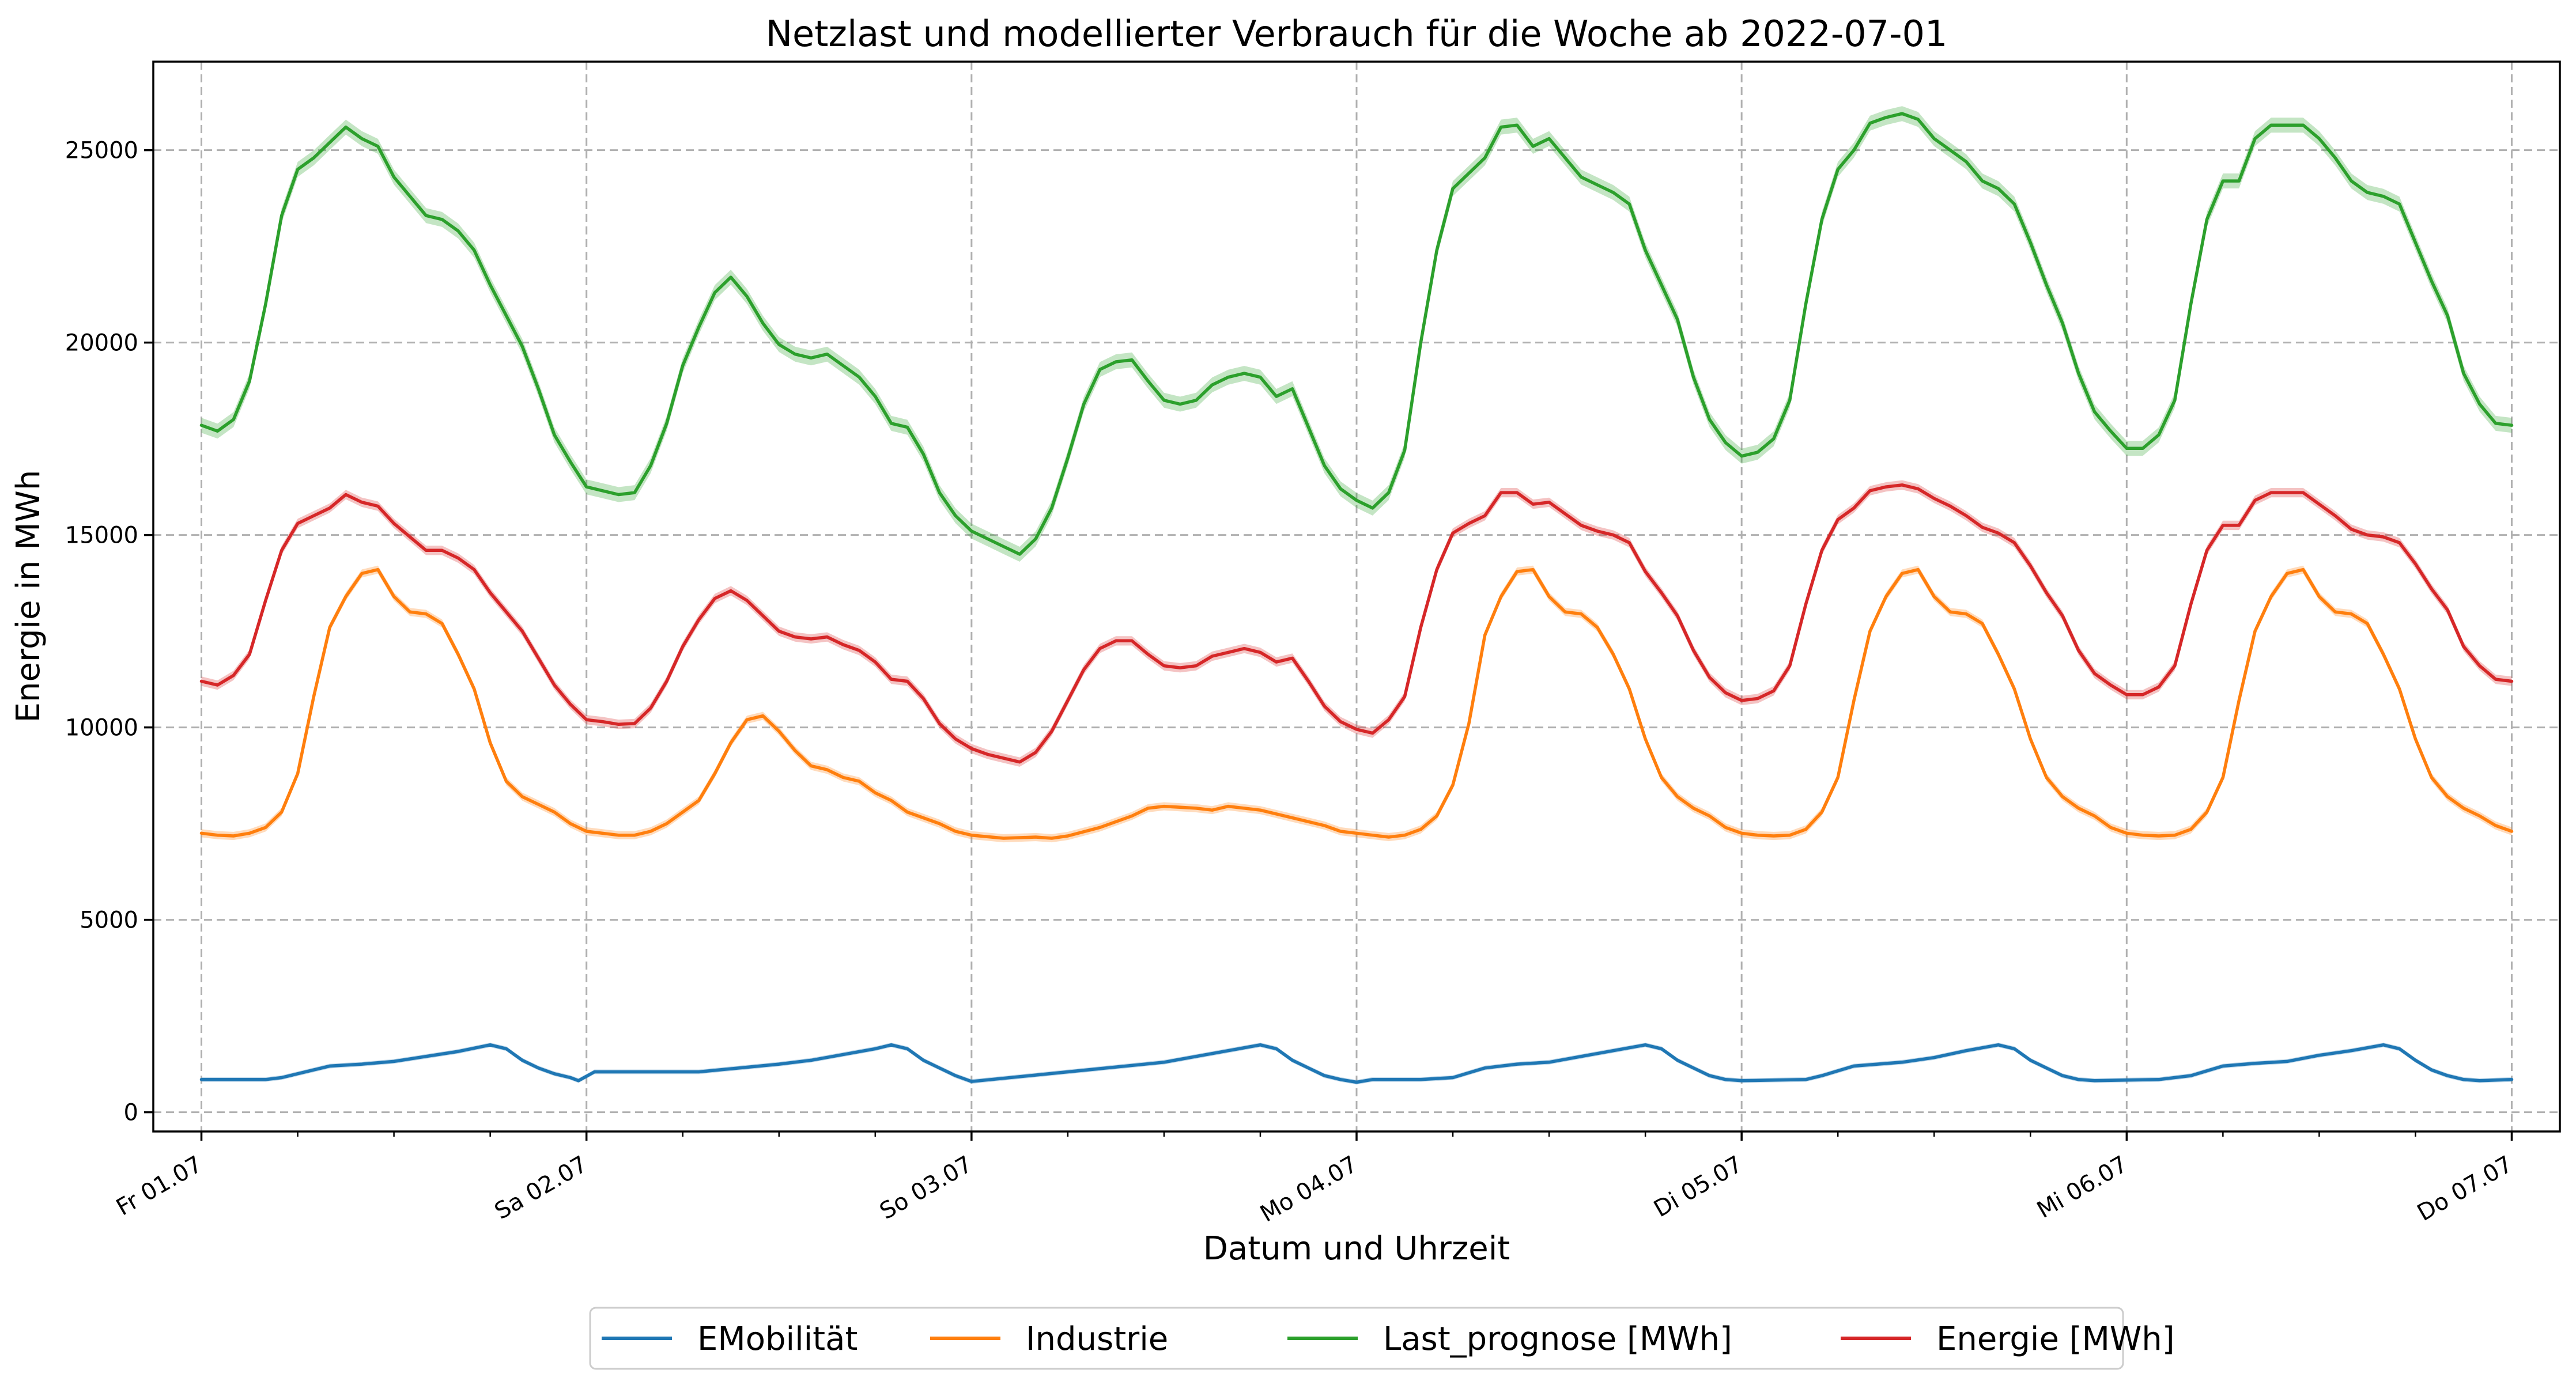 The width and height of the screenshot is (2576, 1389). Describe the element at coordinates (101, 151) in the screenshot. I see `y-tick-label: 25000` at that location.